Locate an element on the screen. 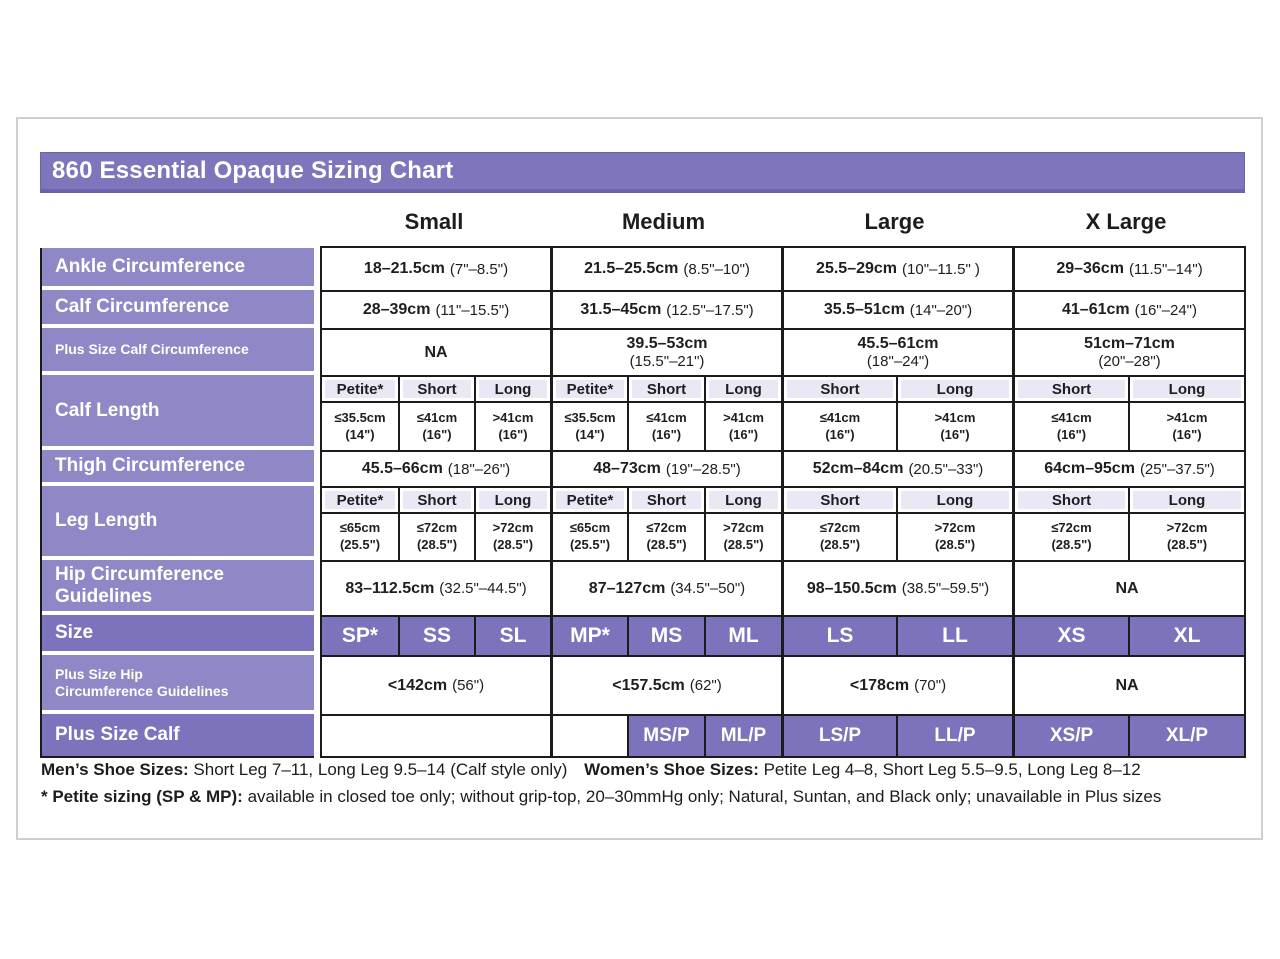 This screenshot has width=1280, height=959. cell-value: 35.5–51cm is located at coordinates (864, 309).